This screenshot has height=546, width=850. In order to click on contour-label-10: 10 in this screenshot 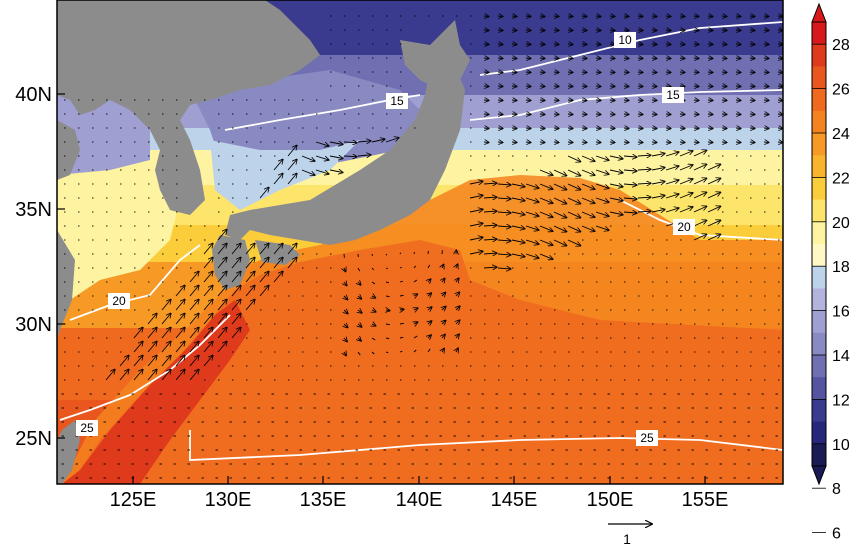, I will do `click(625, 40)`.